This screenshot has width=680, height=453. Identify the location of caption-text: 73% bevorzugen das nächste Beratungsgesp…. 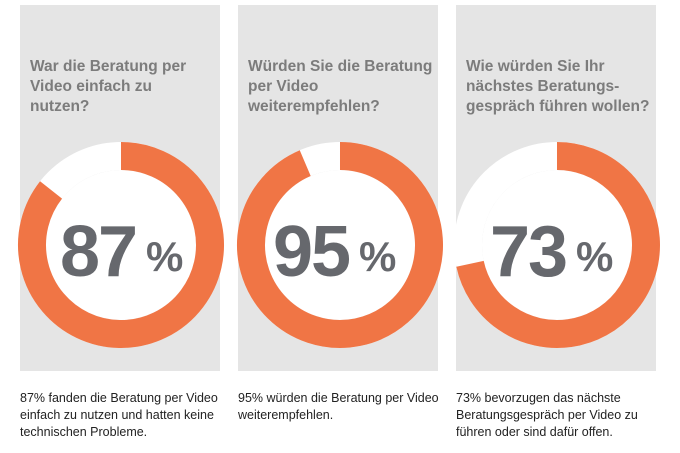
(547, 415).